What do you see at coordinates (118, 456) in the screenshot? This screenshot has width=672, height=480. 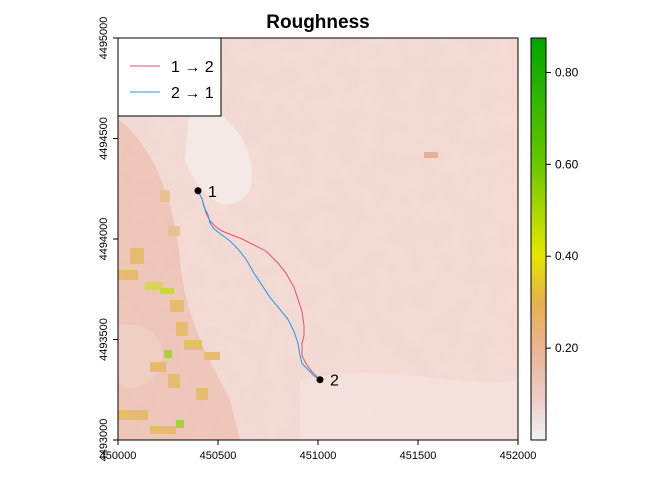 I see `x-tick-label: 450000` at bounding box center [118, 456].